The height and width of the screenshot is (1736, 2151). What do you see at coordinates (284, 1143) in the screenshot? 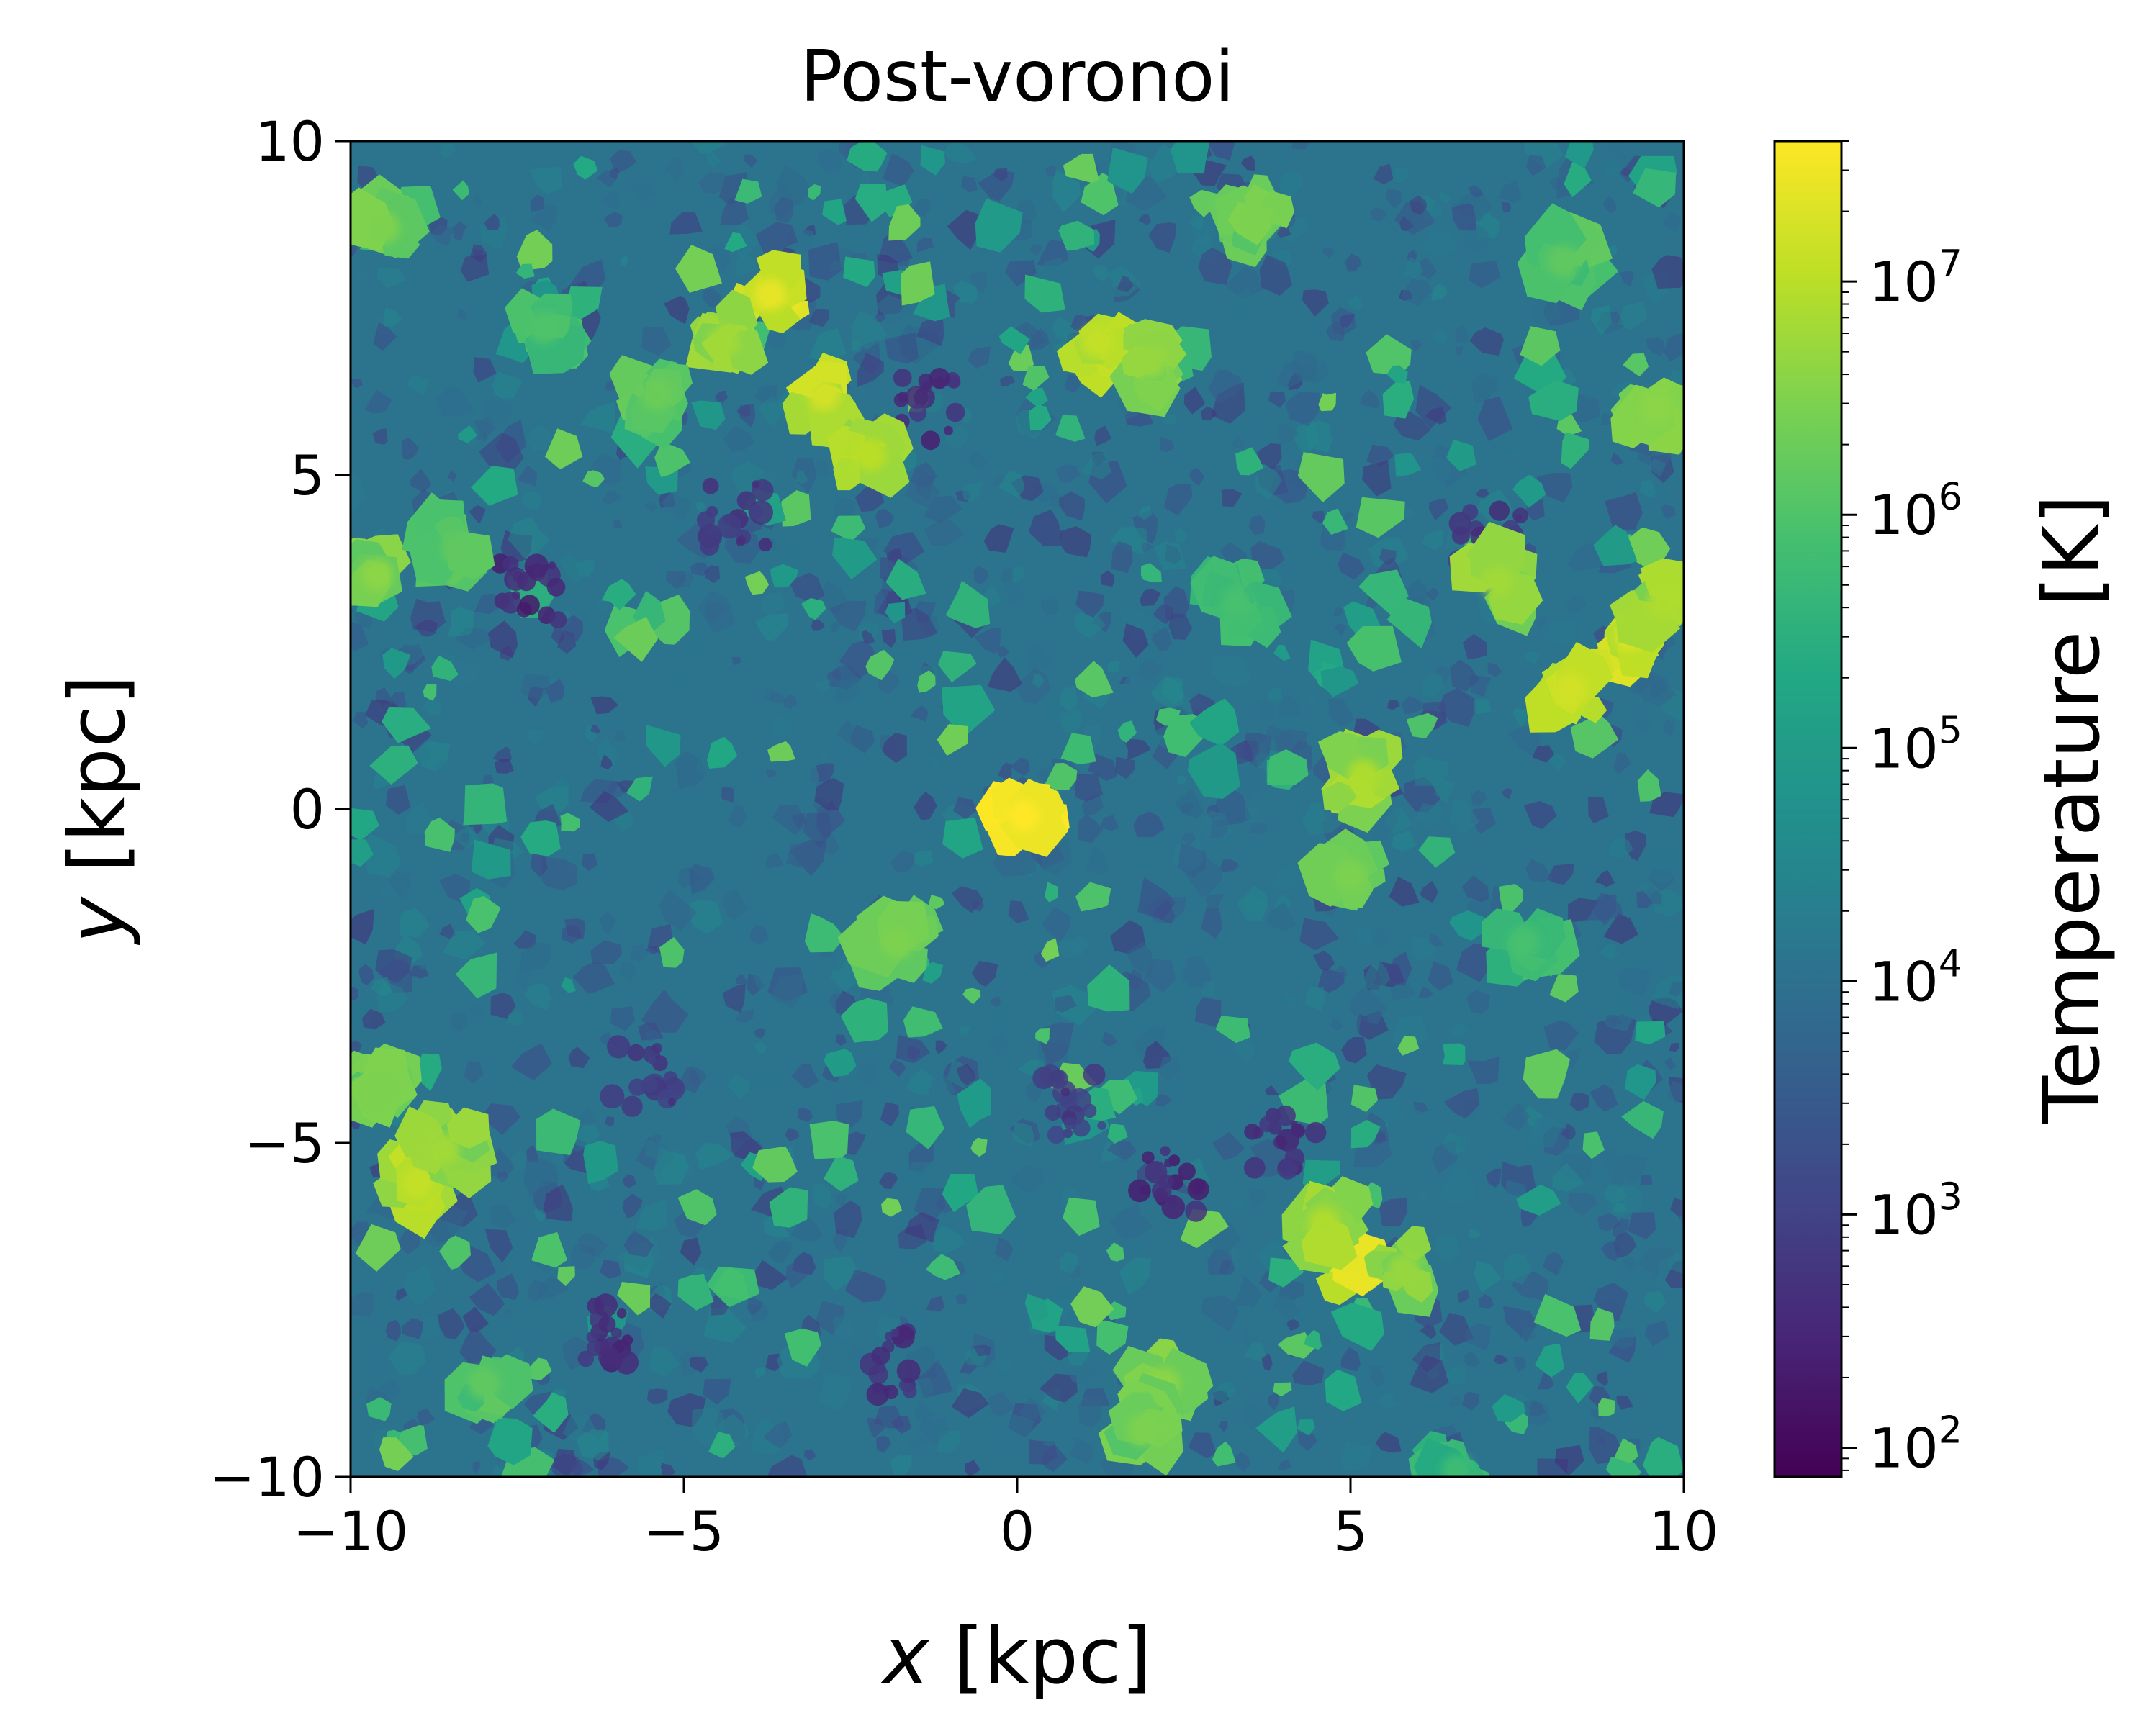
I see `y-tick-label: −5` at bounding box center [284, 1143].